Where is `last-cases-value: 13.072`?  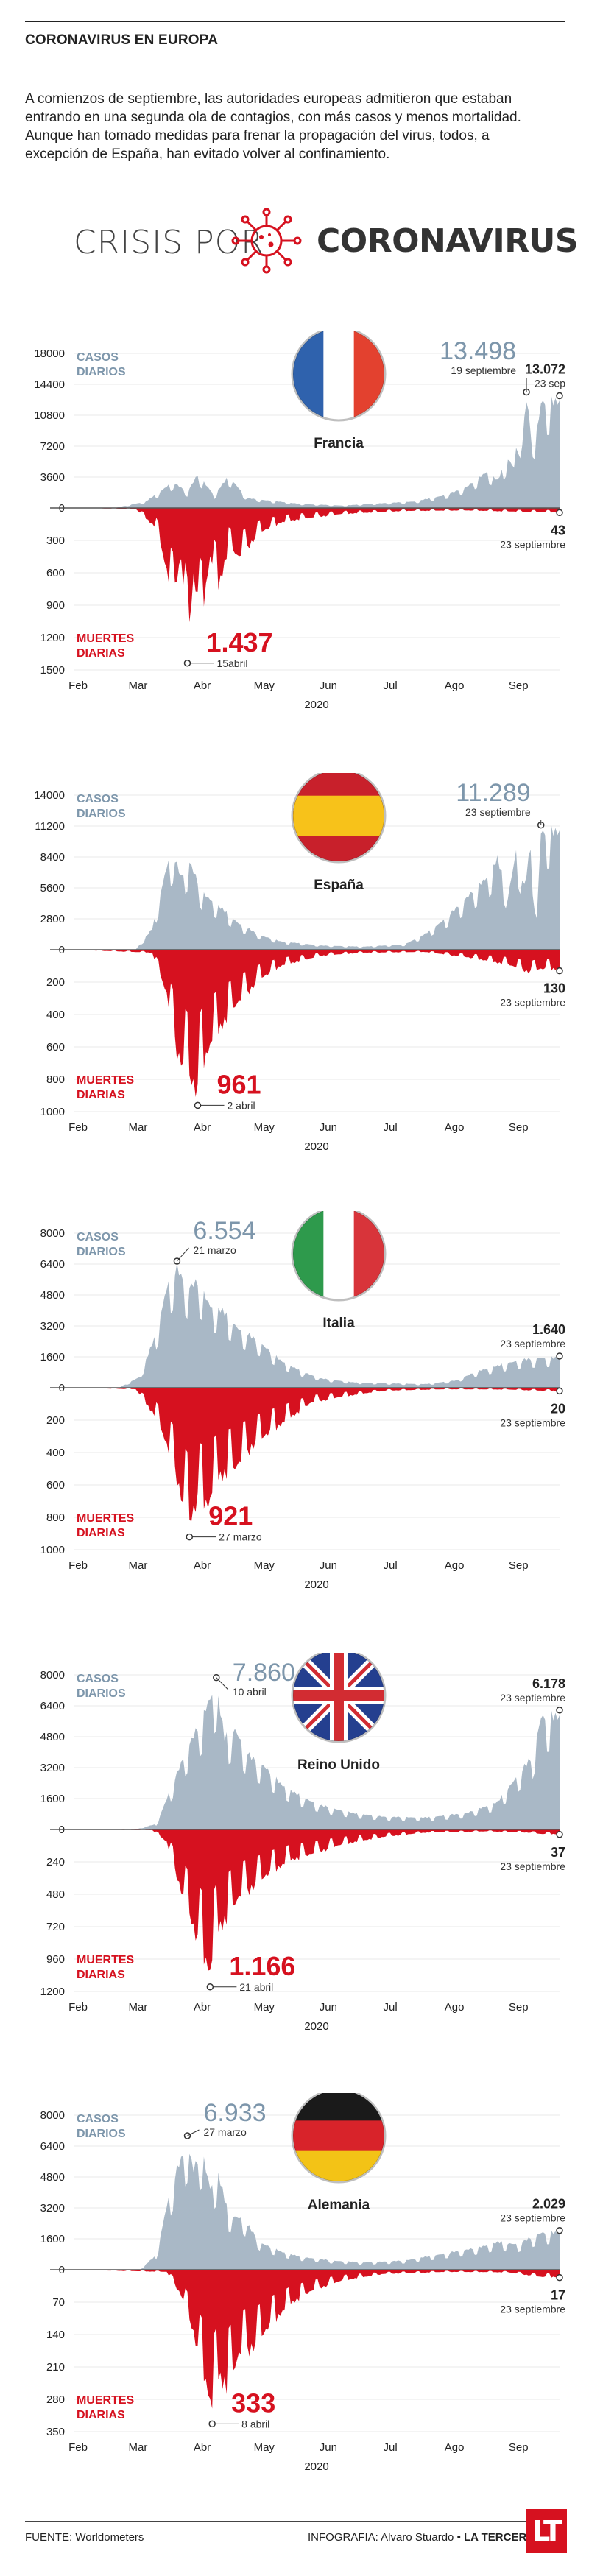 last-cases-value: 13.072 is located at coordinates (545, 368).